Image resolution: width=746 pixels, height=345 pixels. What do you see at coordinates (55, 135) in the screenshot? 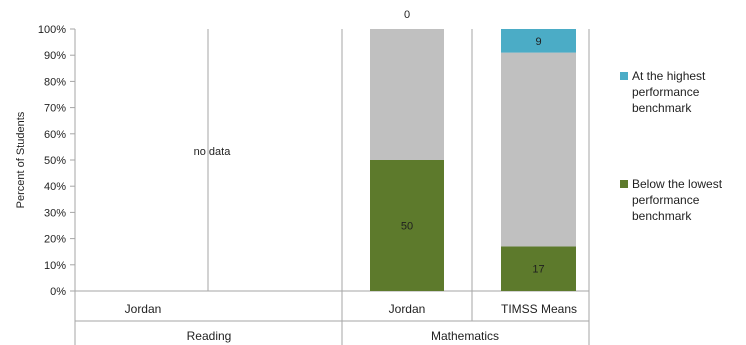
I see `y-tick-label: 60%` at bounding box center [55, 135].